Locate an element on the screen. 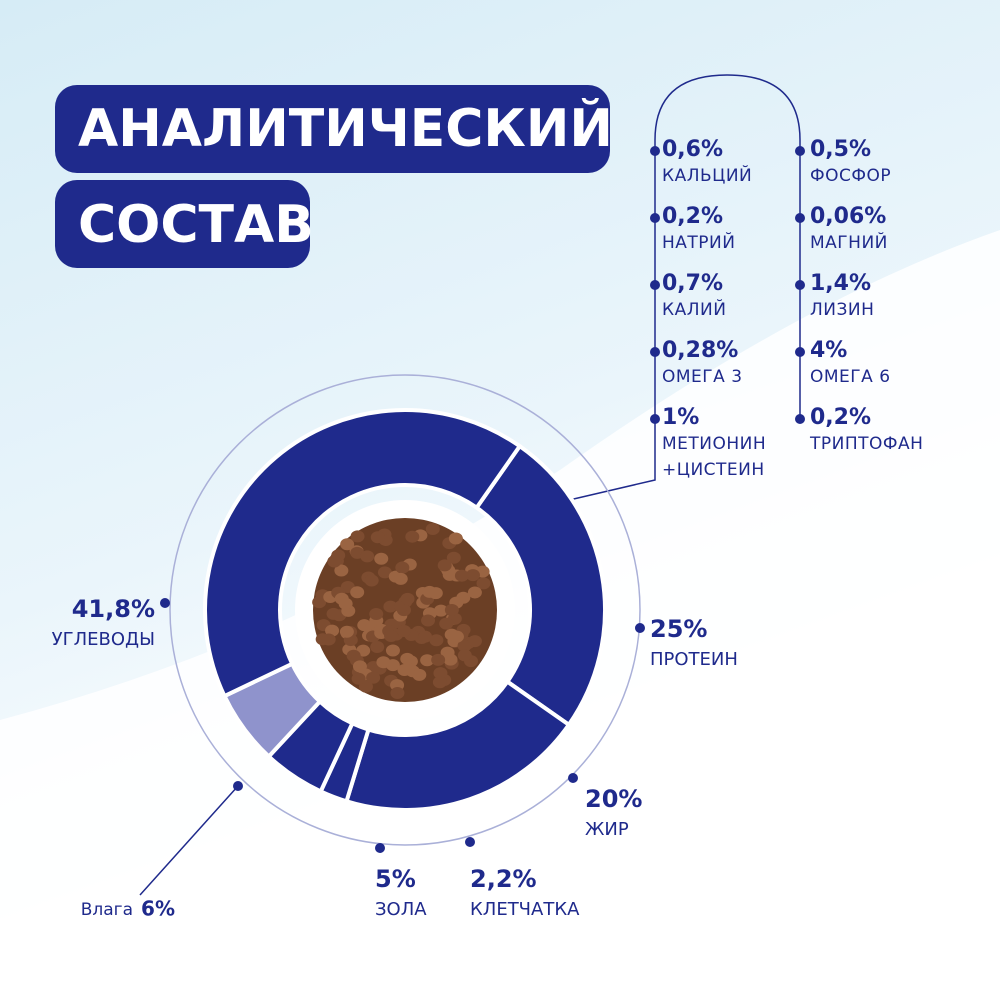 The image size is (1000, 1000). mineral: 4% ОМЕГА 6 is located at coordinates (872, 364).